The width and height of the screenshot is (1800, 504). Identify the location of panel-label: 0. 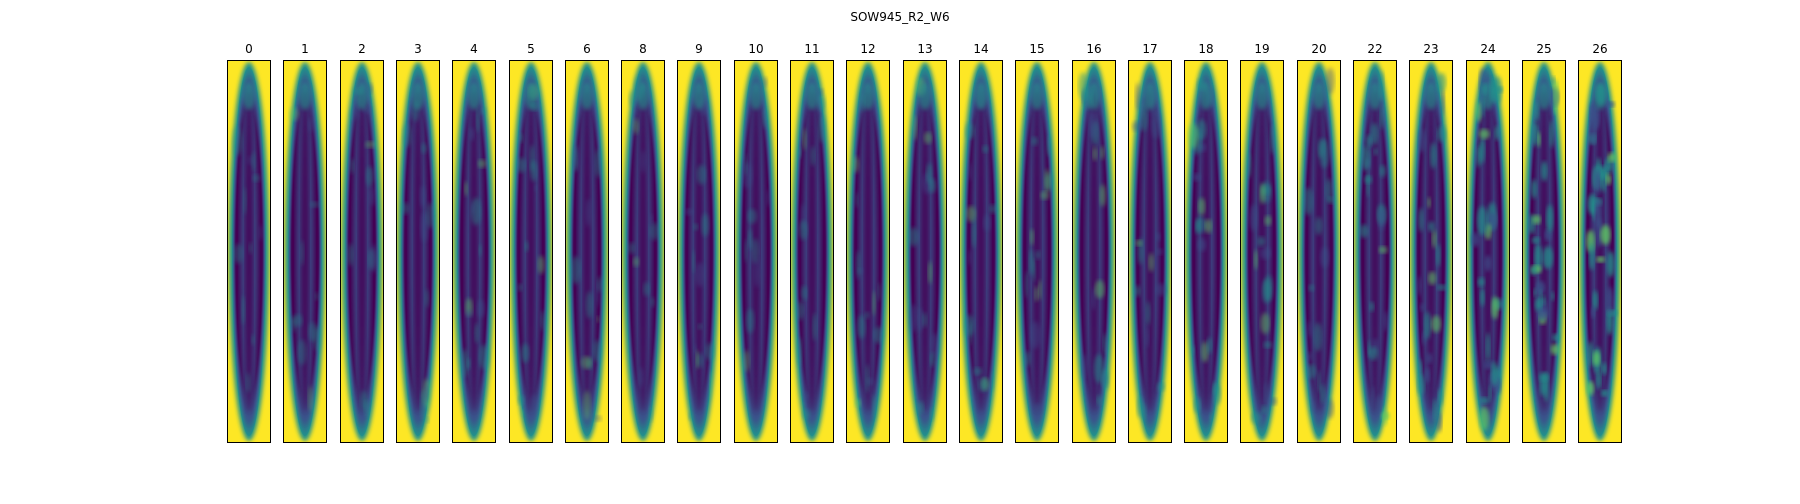
(249, 49).